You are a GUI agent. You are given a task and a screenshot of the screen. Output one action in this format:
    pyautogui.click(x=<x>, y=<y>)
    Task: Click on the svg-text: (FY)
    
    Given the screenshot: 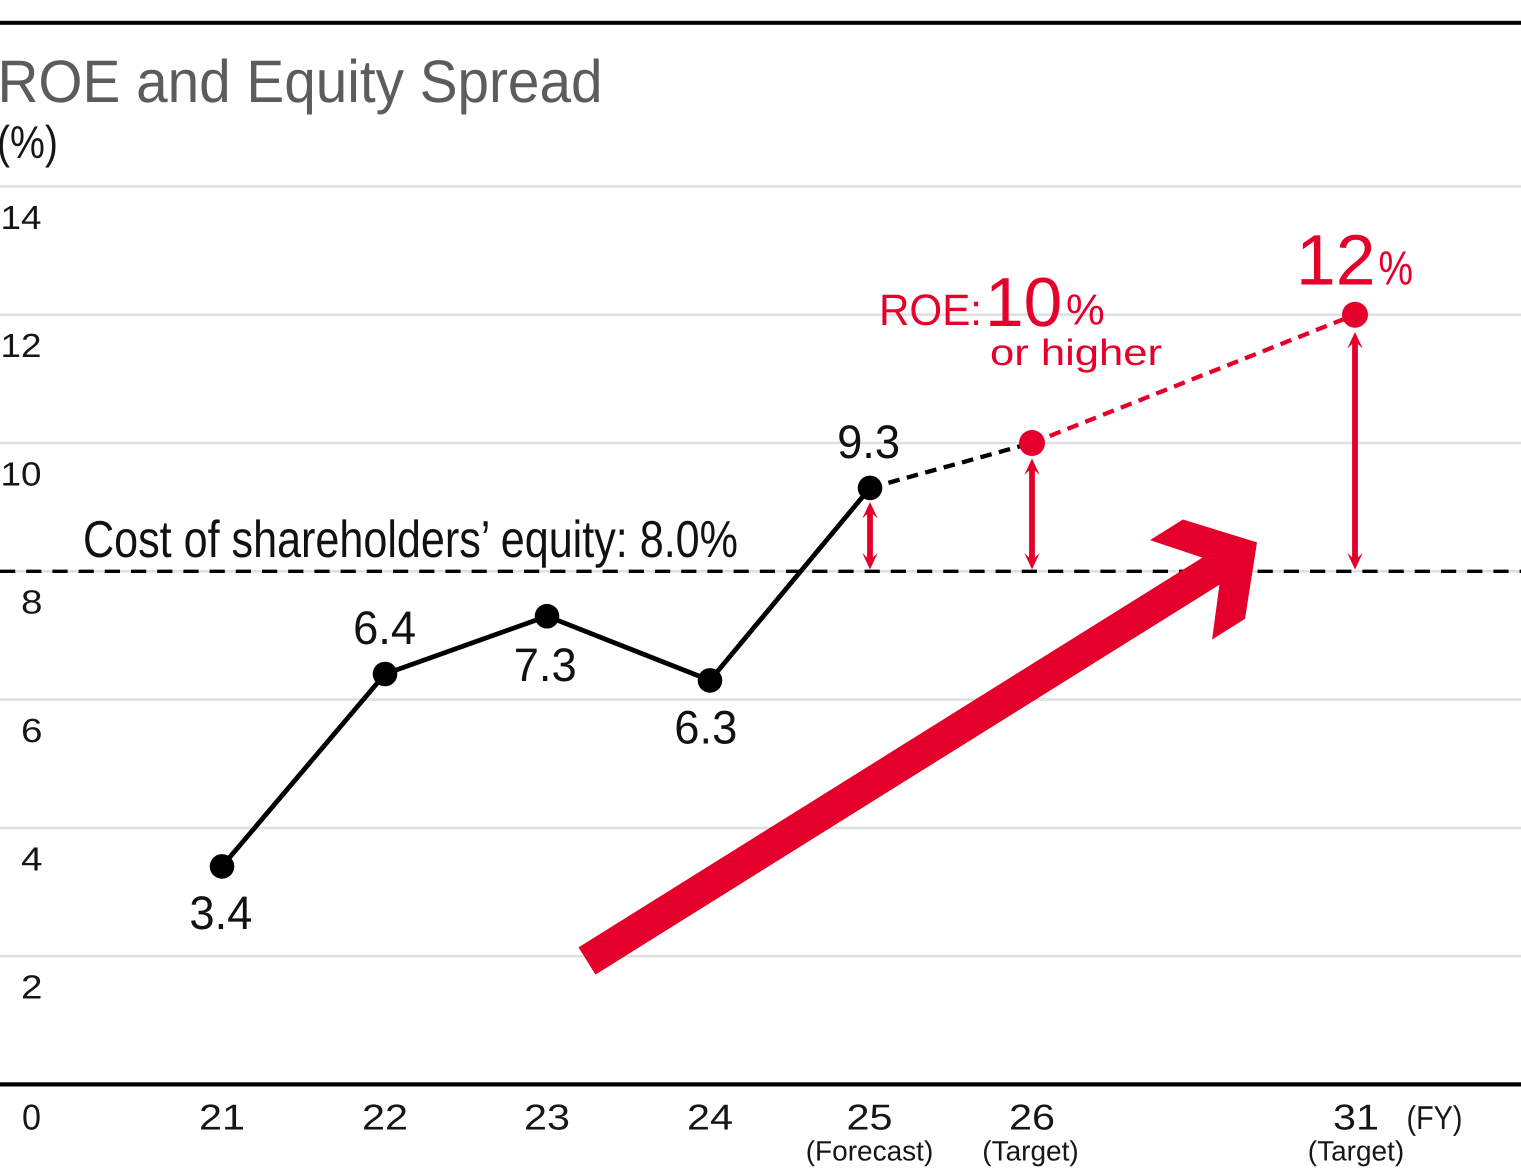 What is the action you would take?
    pyautogui.click(x=1435, y=1117)
    